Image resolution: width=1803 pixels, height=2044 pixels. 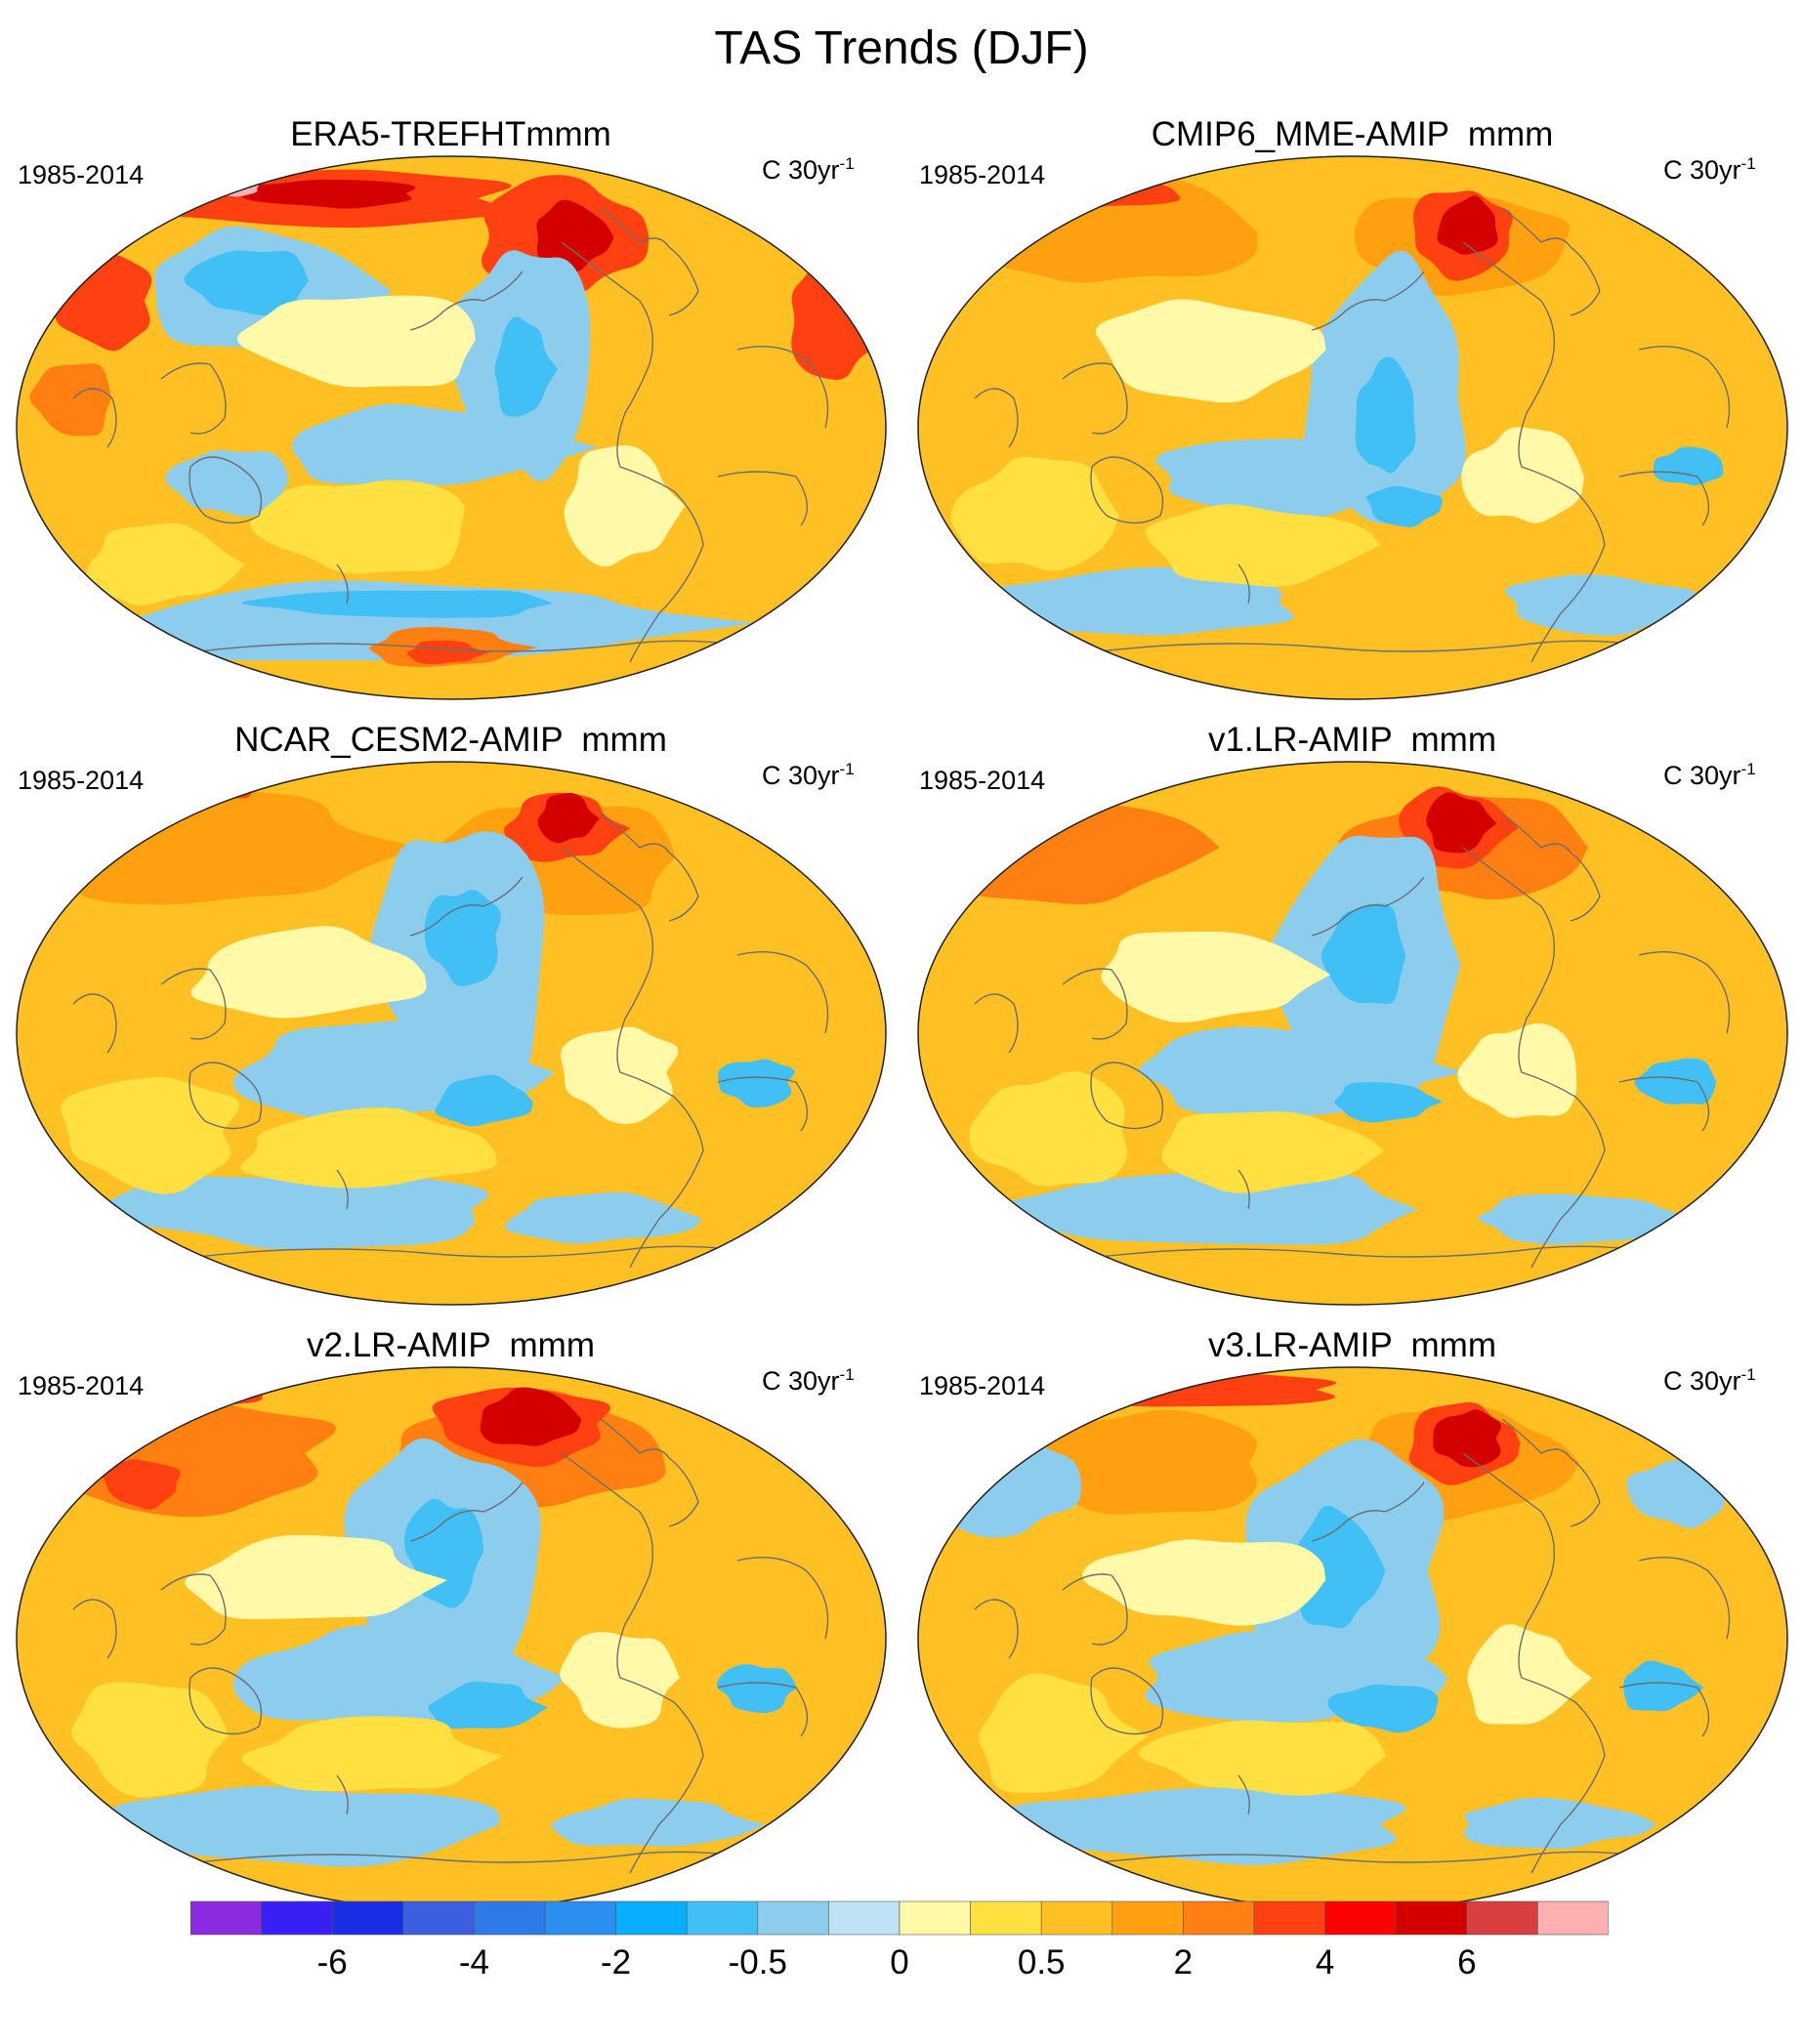 I want to click on panel-title: v2.LR-AMIP mmm, so click(x=451, y=1345).